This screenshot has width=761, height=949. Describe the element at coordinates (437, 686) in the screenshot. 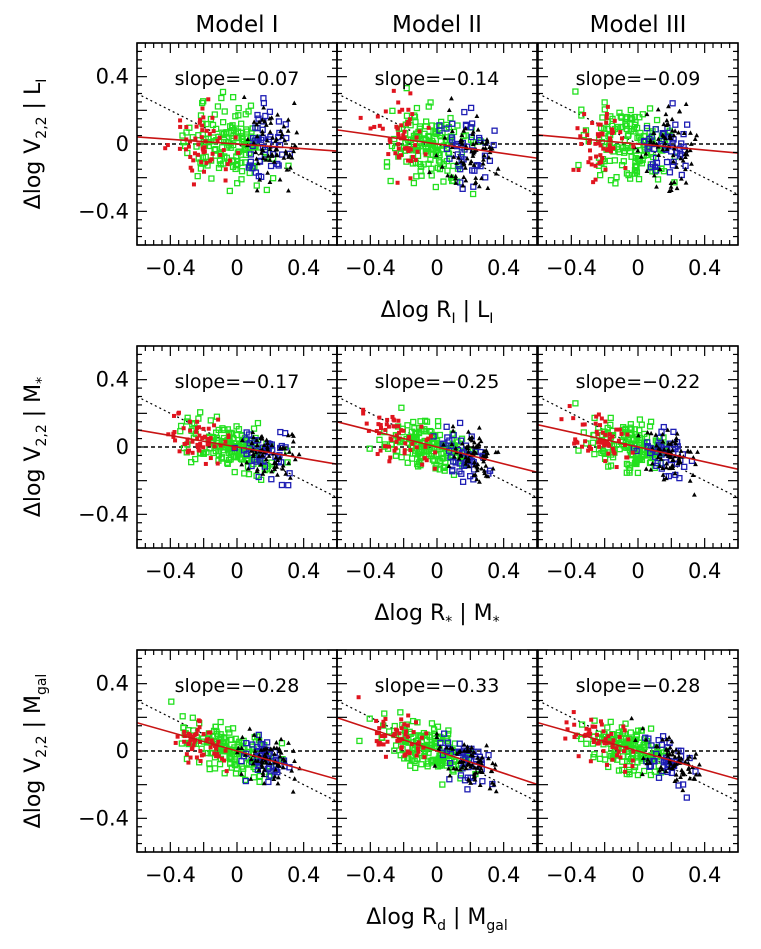

I see `slope-label: slope=−0.33` at that location.